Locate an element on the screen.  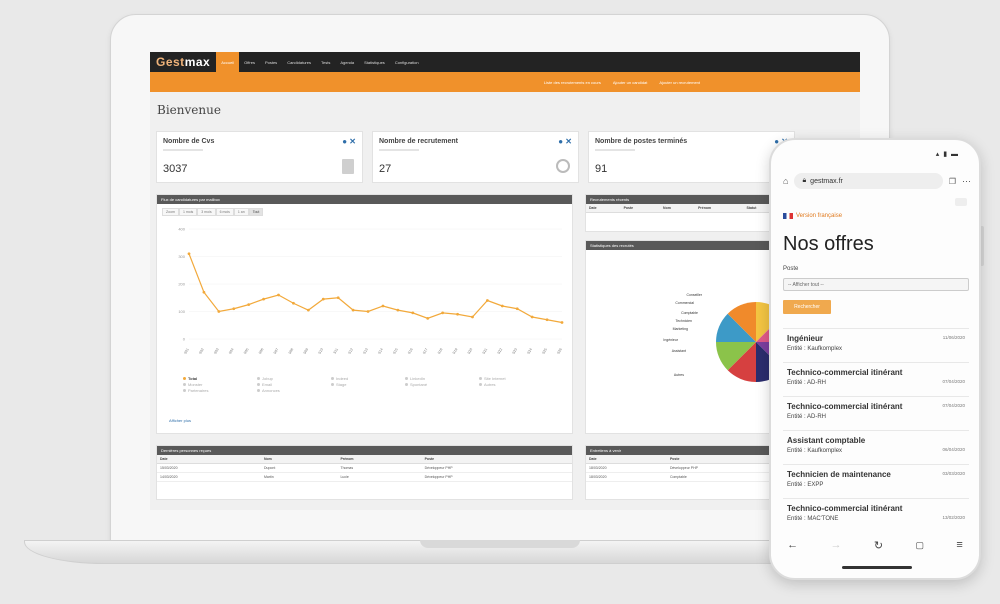
legend-item: Stage is located at coordinates (368, 384).